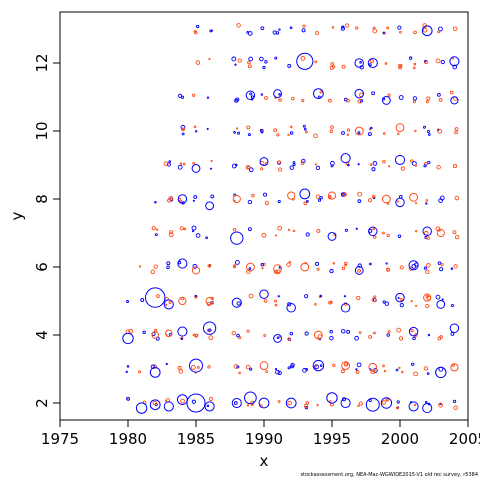  I want to click on y-tick-label: 8, so click(42, 199).